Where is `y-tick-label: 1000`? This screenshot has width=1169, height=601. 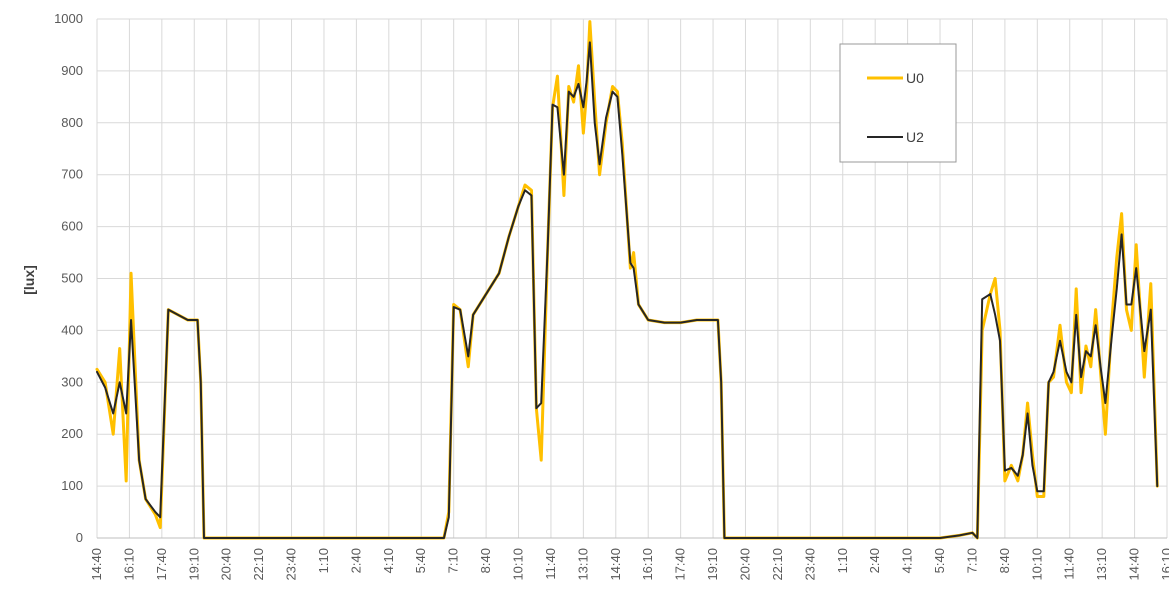 y-tick-label: 1000 is located at coordinates (68, 18).